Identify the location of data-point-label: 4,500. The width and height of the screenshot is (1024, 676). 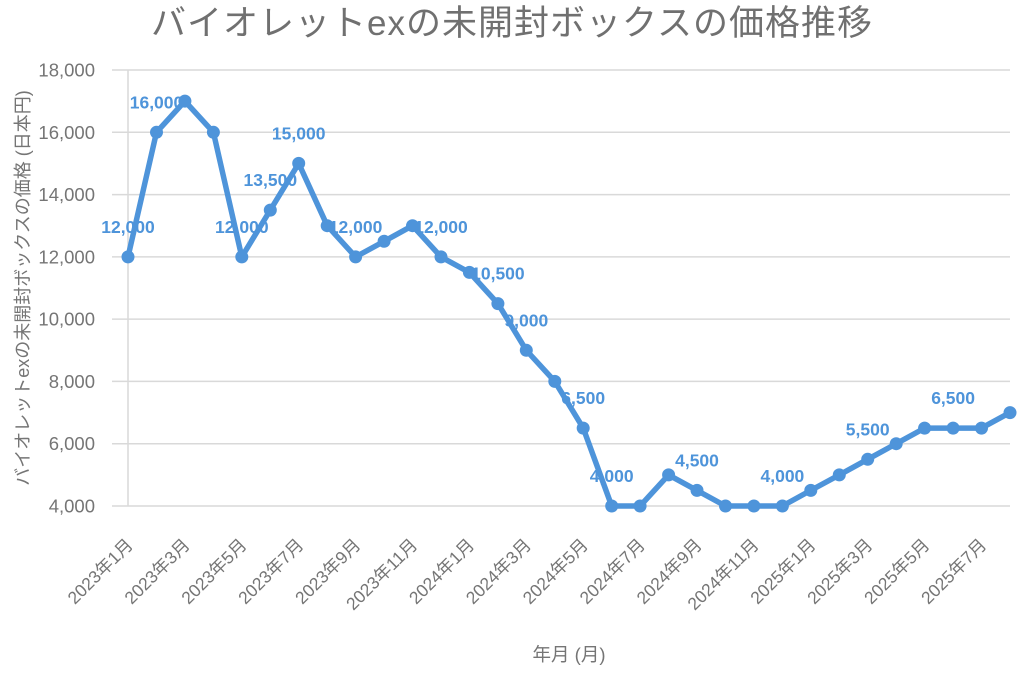
(697, 460).